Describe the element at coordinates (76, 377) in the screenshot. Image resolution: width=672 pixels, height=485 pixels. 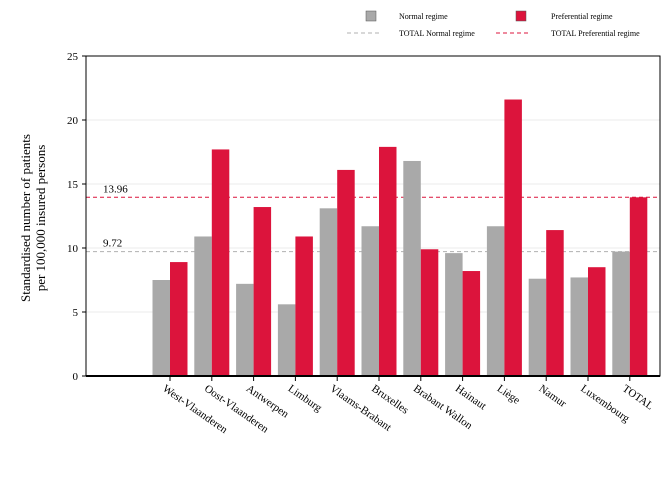
I see `y-tick-label: 0` at that location.